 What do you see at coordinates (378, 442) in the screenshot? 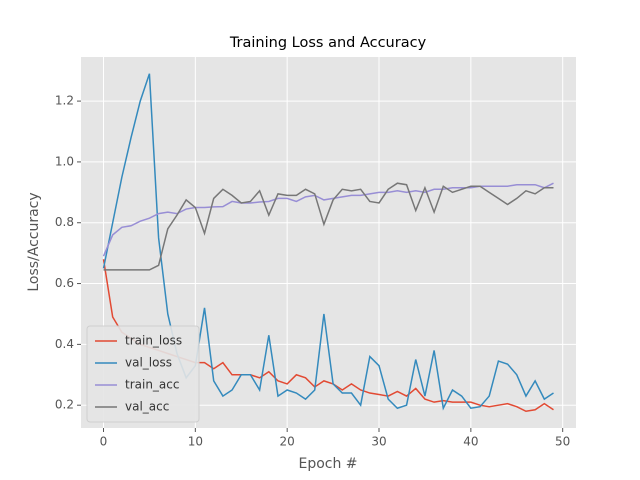
I see `x-tick-label: 30` at bounding box center [378, 442].